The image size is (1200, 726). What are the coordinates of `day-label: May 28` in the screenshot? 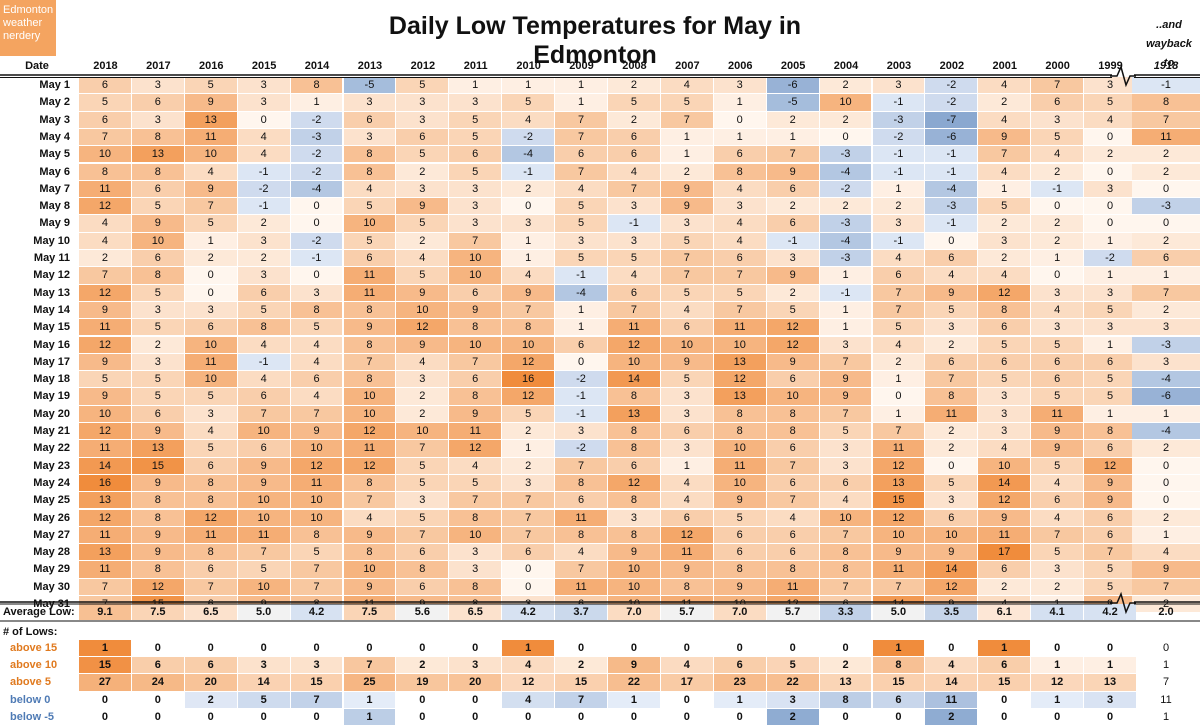 It's located at (51, 552).